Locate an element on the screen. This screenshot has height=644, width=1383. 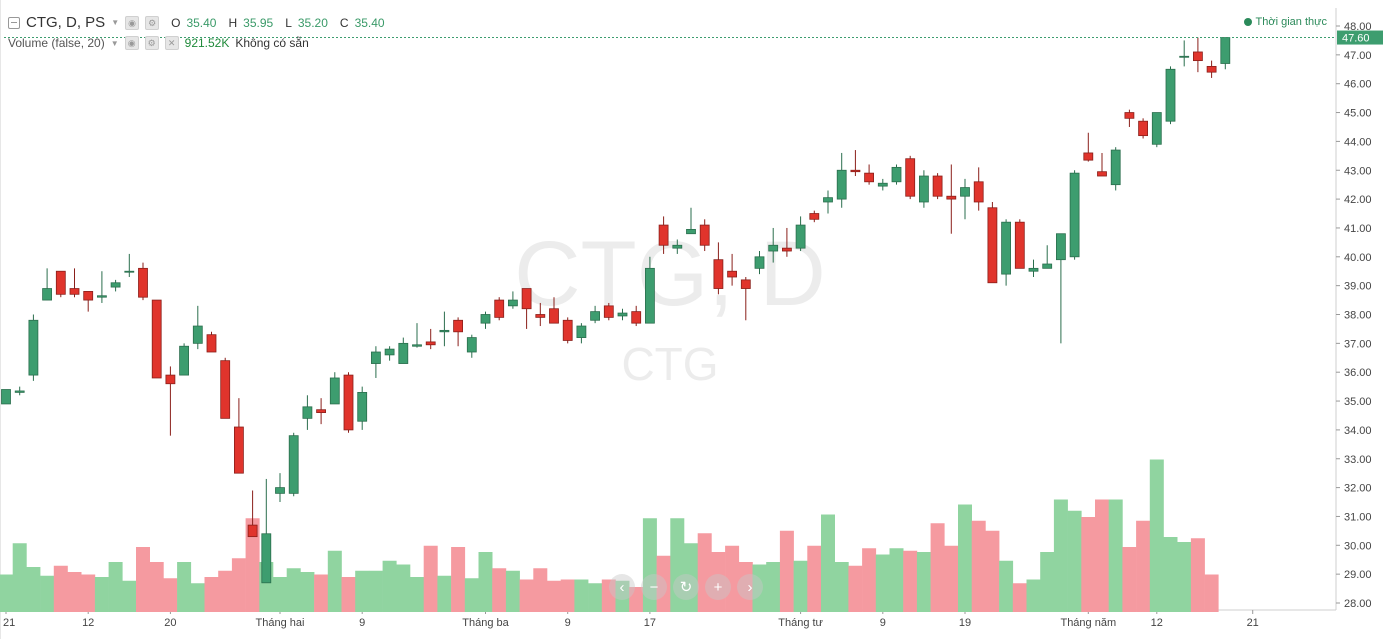
y-tick-label: 39.00 is located at coordinates (1358, 287).